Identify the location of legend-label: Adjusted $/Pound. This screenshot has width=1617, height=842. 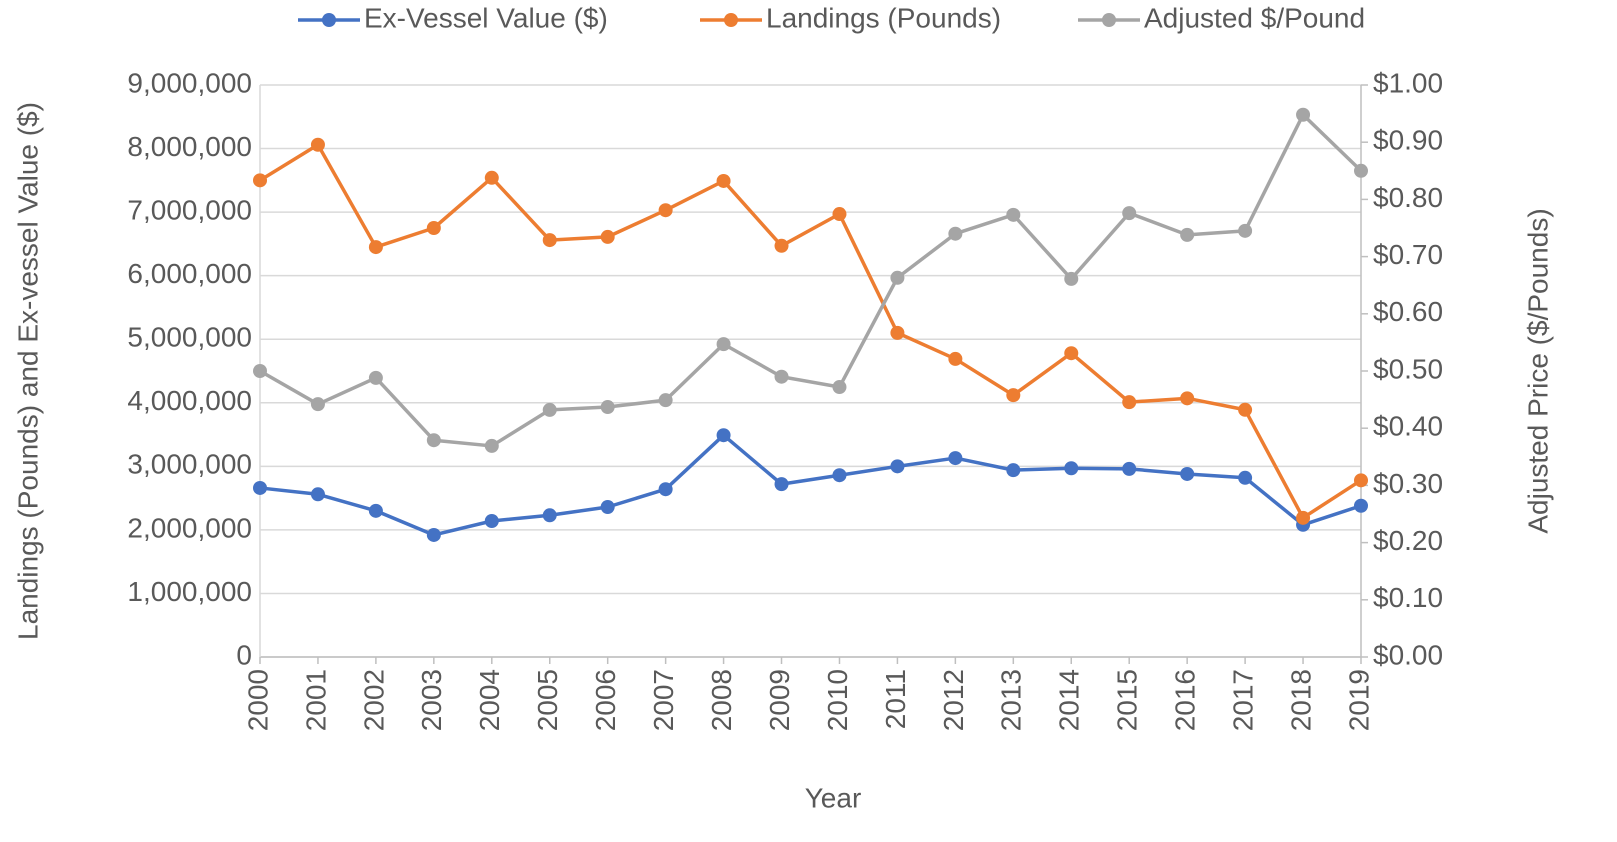
(1254, 17).